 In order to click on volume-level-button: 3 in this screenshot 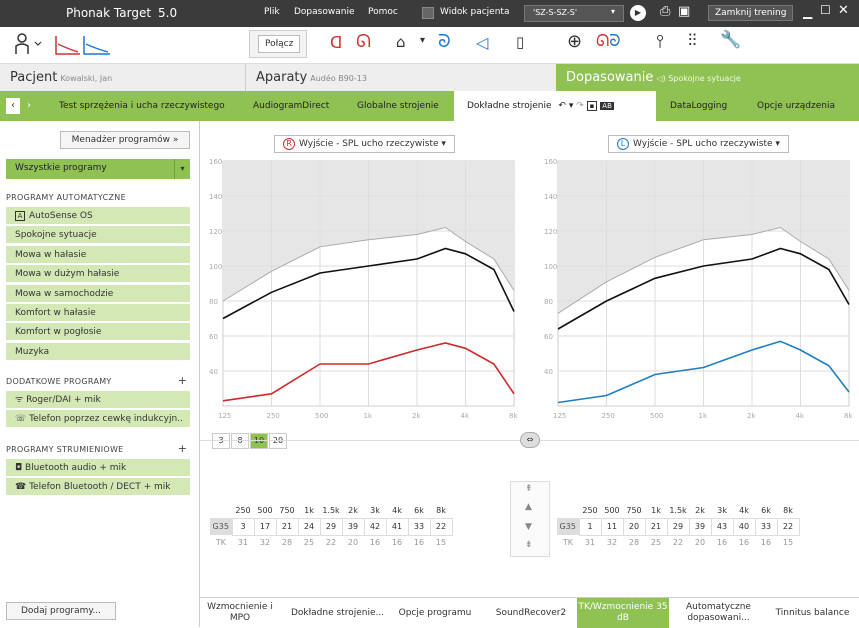, I will do `click(221, 441)`.